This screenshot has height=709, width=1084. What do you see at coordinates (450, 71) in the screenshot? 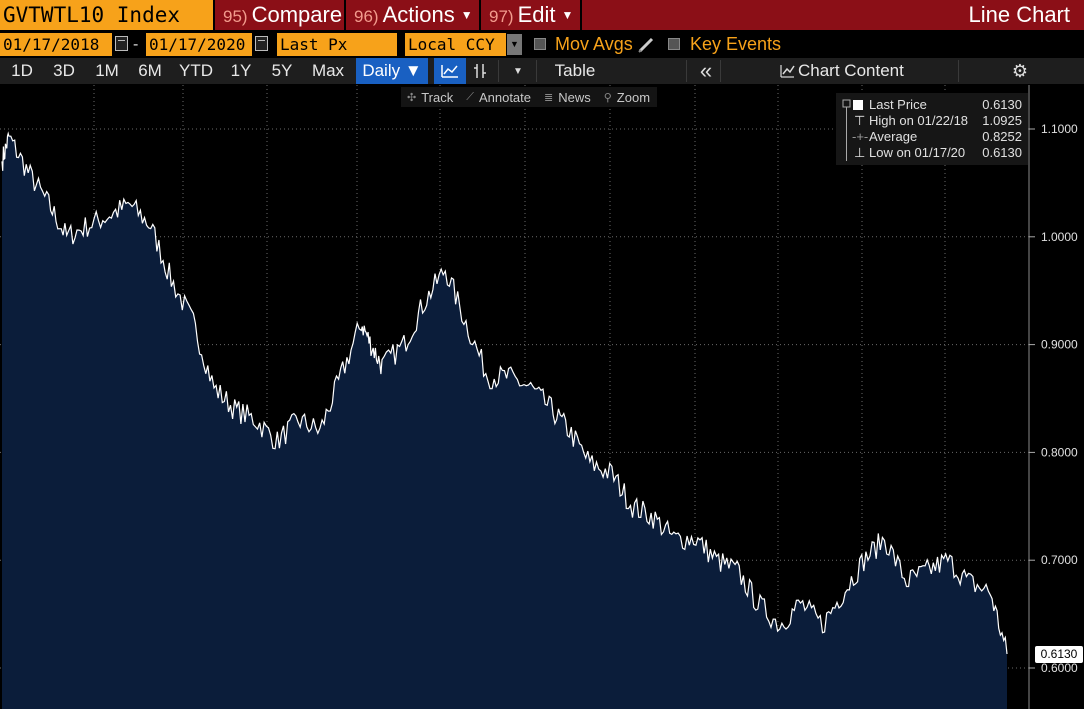
I see `line-chart-icon` at bounding box center [450, 71].